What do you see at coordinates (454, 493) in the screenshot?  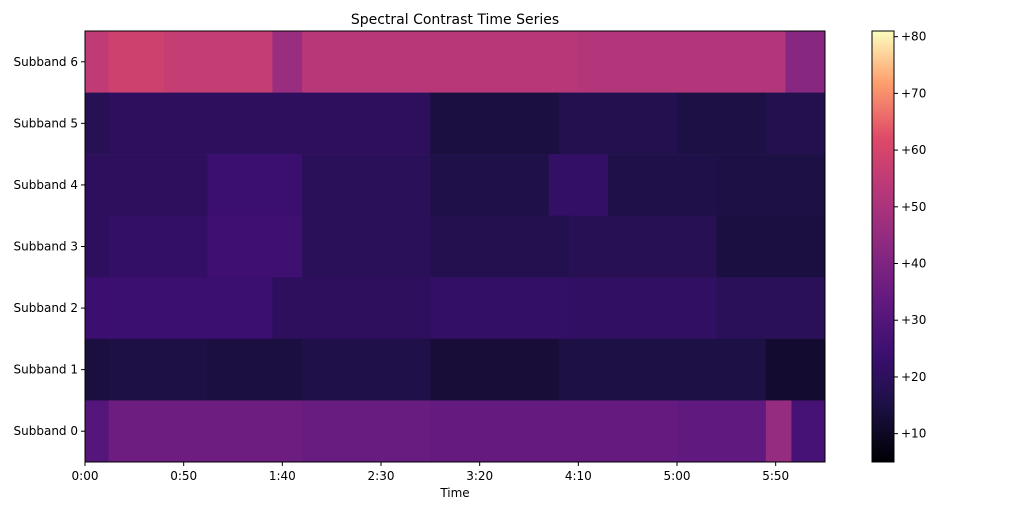 I see `x-axis-label: Time` at bounding box center [454, 493].